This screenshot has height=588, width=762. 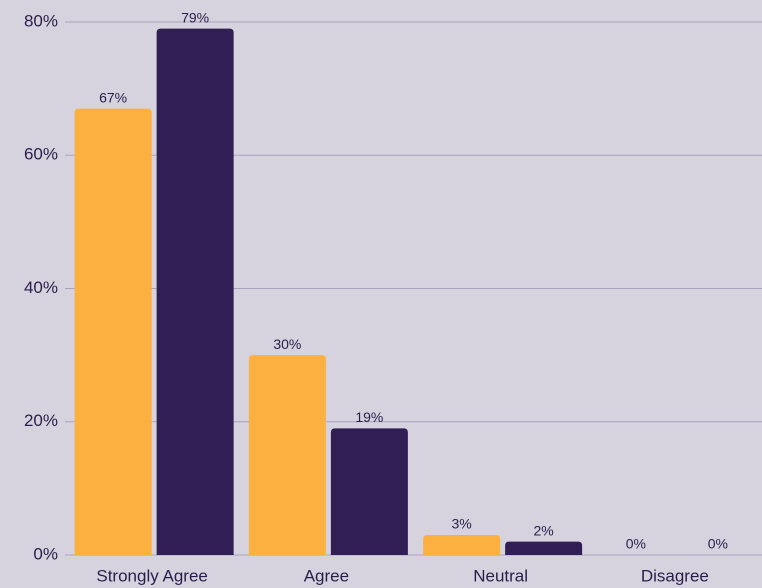 I want to click on value-label: 30%, so click(x=287, y=344).